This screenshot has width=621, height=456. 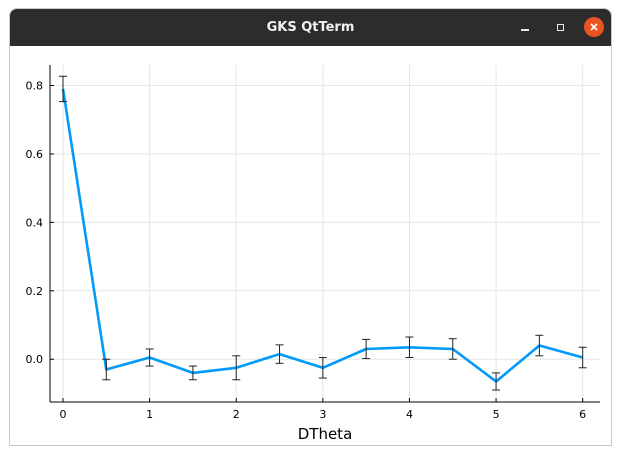 I want to click on y-tick-label: 0.8, so click(x=35, y=86).